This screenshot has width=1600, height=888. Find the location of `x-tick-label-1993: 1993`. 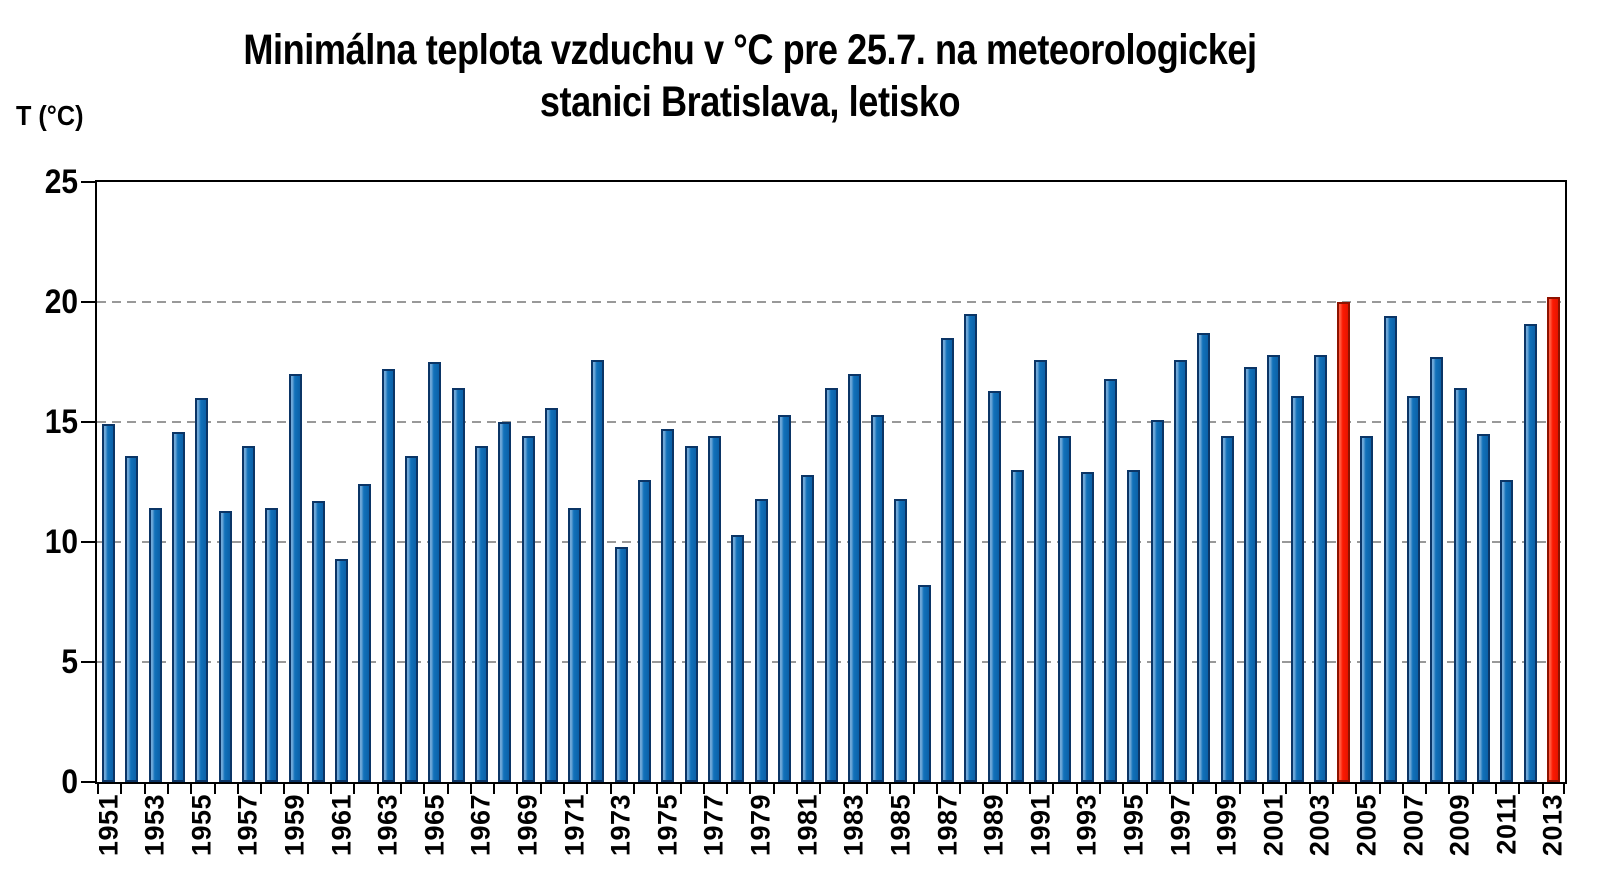

x-tick-label-1993: 1993 is located at coordinates (1086, 825).